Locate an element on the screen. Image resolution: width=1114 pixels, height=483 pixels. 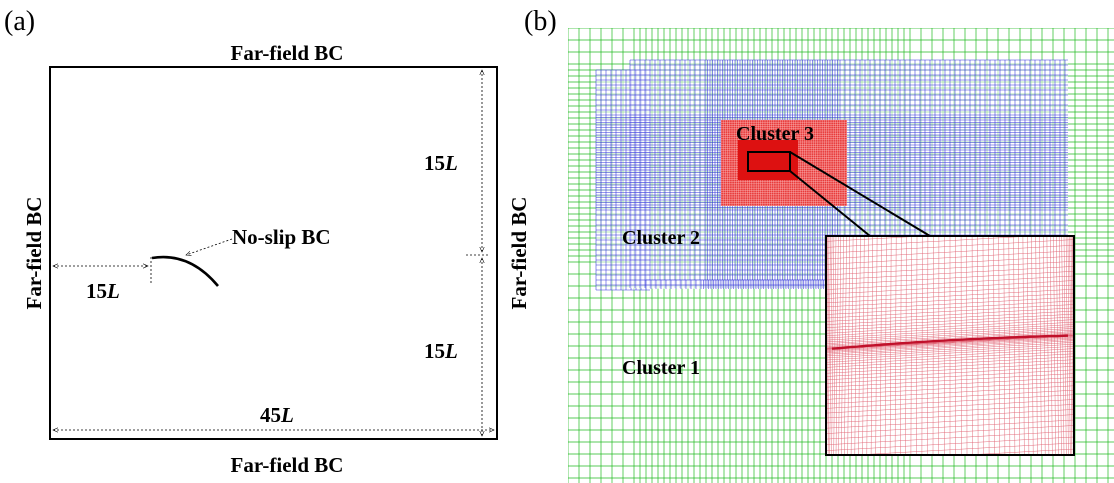
zoom-inset is located at coordinates (950, 345).